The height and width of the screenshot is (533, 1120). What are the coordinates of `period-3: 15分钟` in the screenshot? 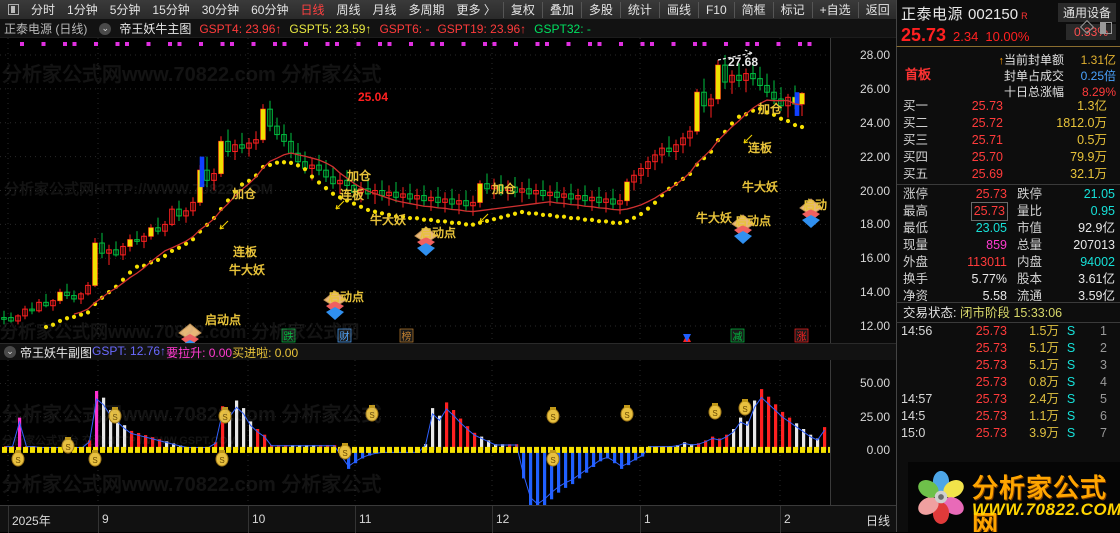 It's located at (171, 9).